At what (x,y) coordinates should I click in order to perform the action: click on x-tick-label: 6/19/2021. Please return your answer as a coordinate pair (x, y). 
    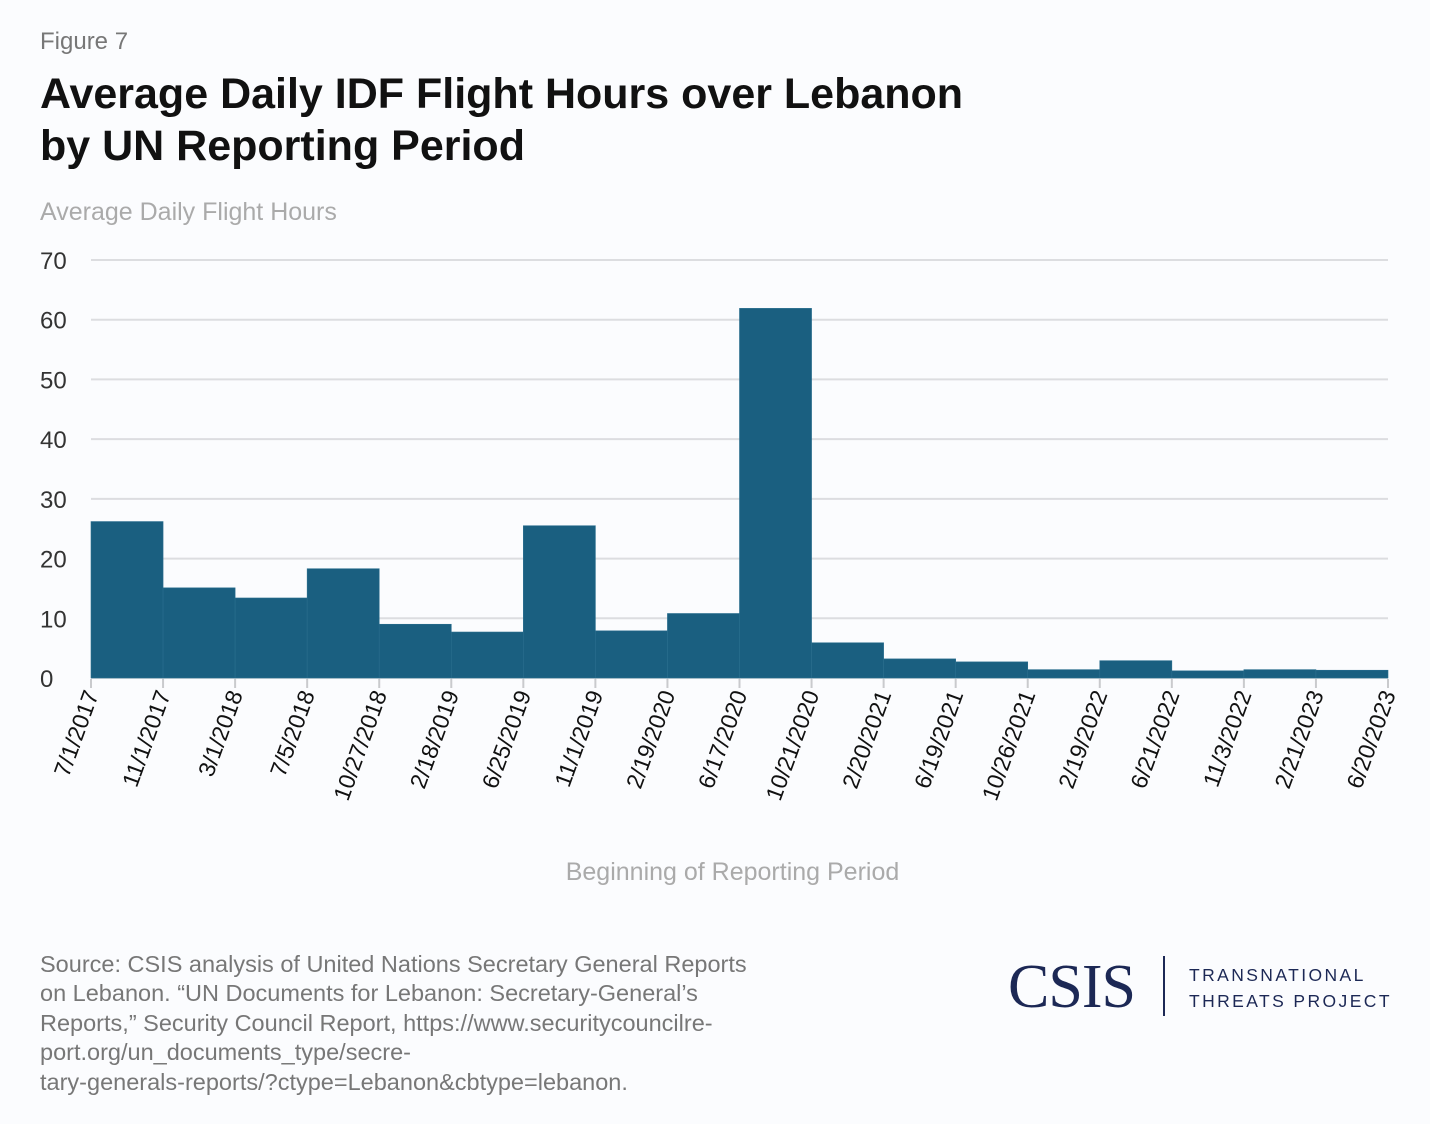
    Looking at the image, I should click on (938, 739).